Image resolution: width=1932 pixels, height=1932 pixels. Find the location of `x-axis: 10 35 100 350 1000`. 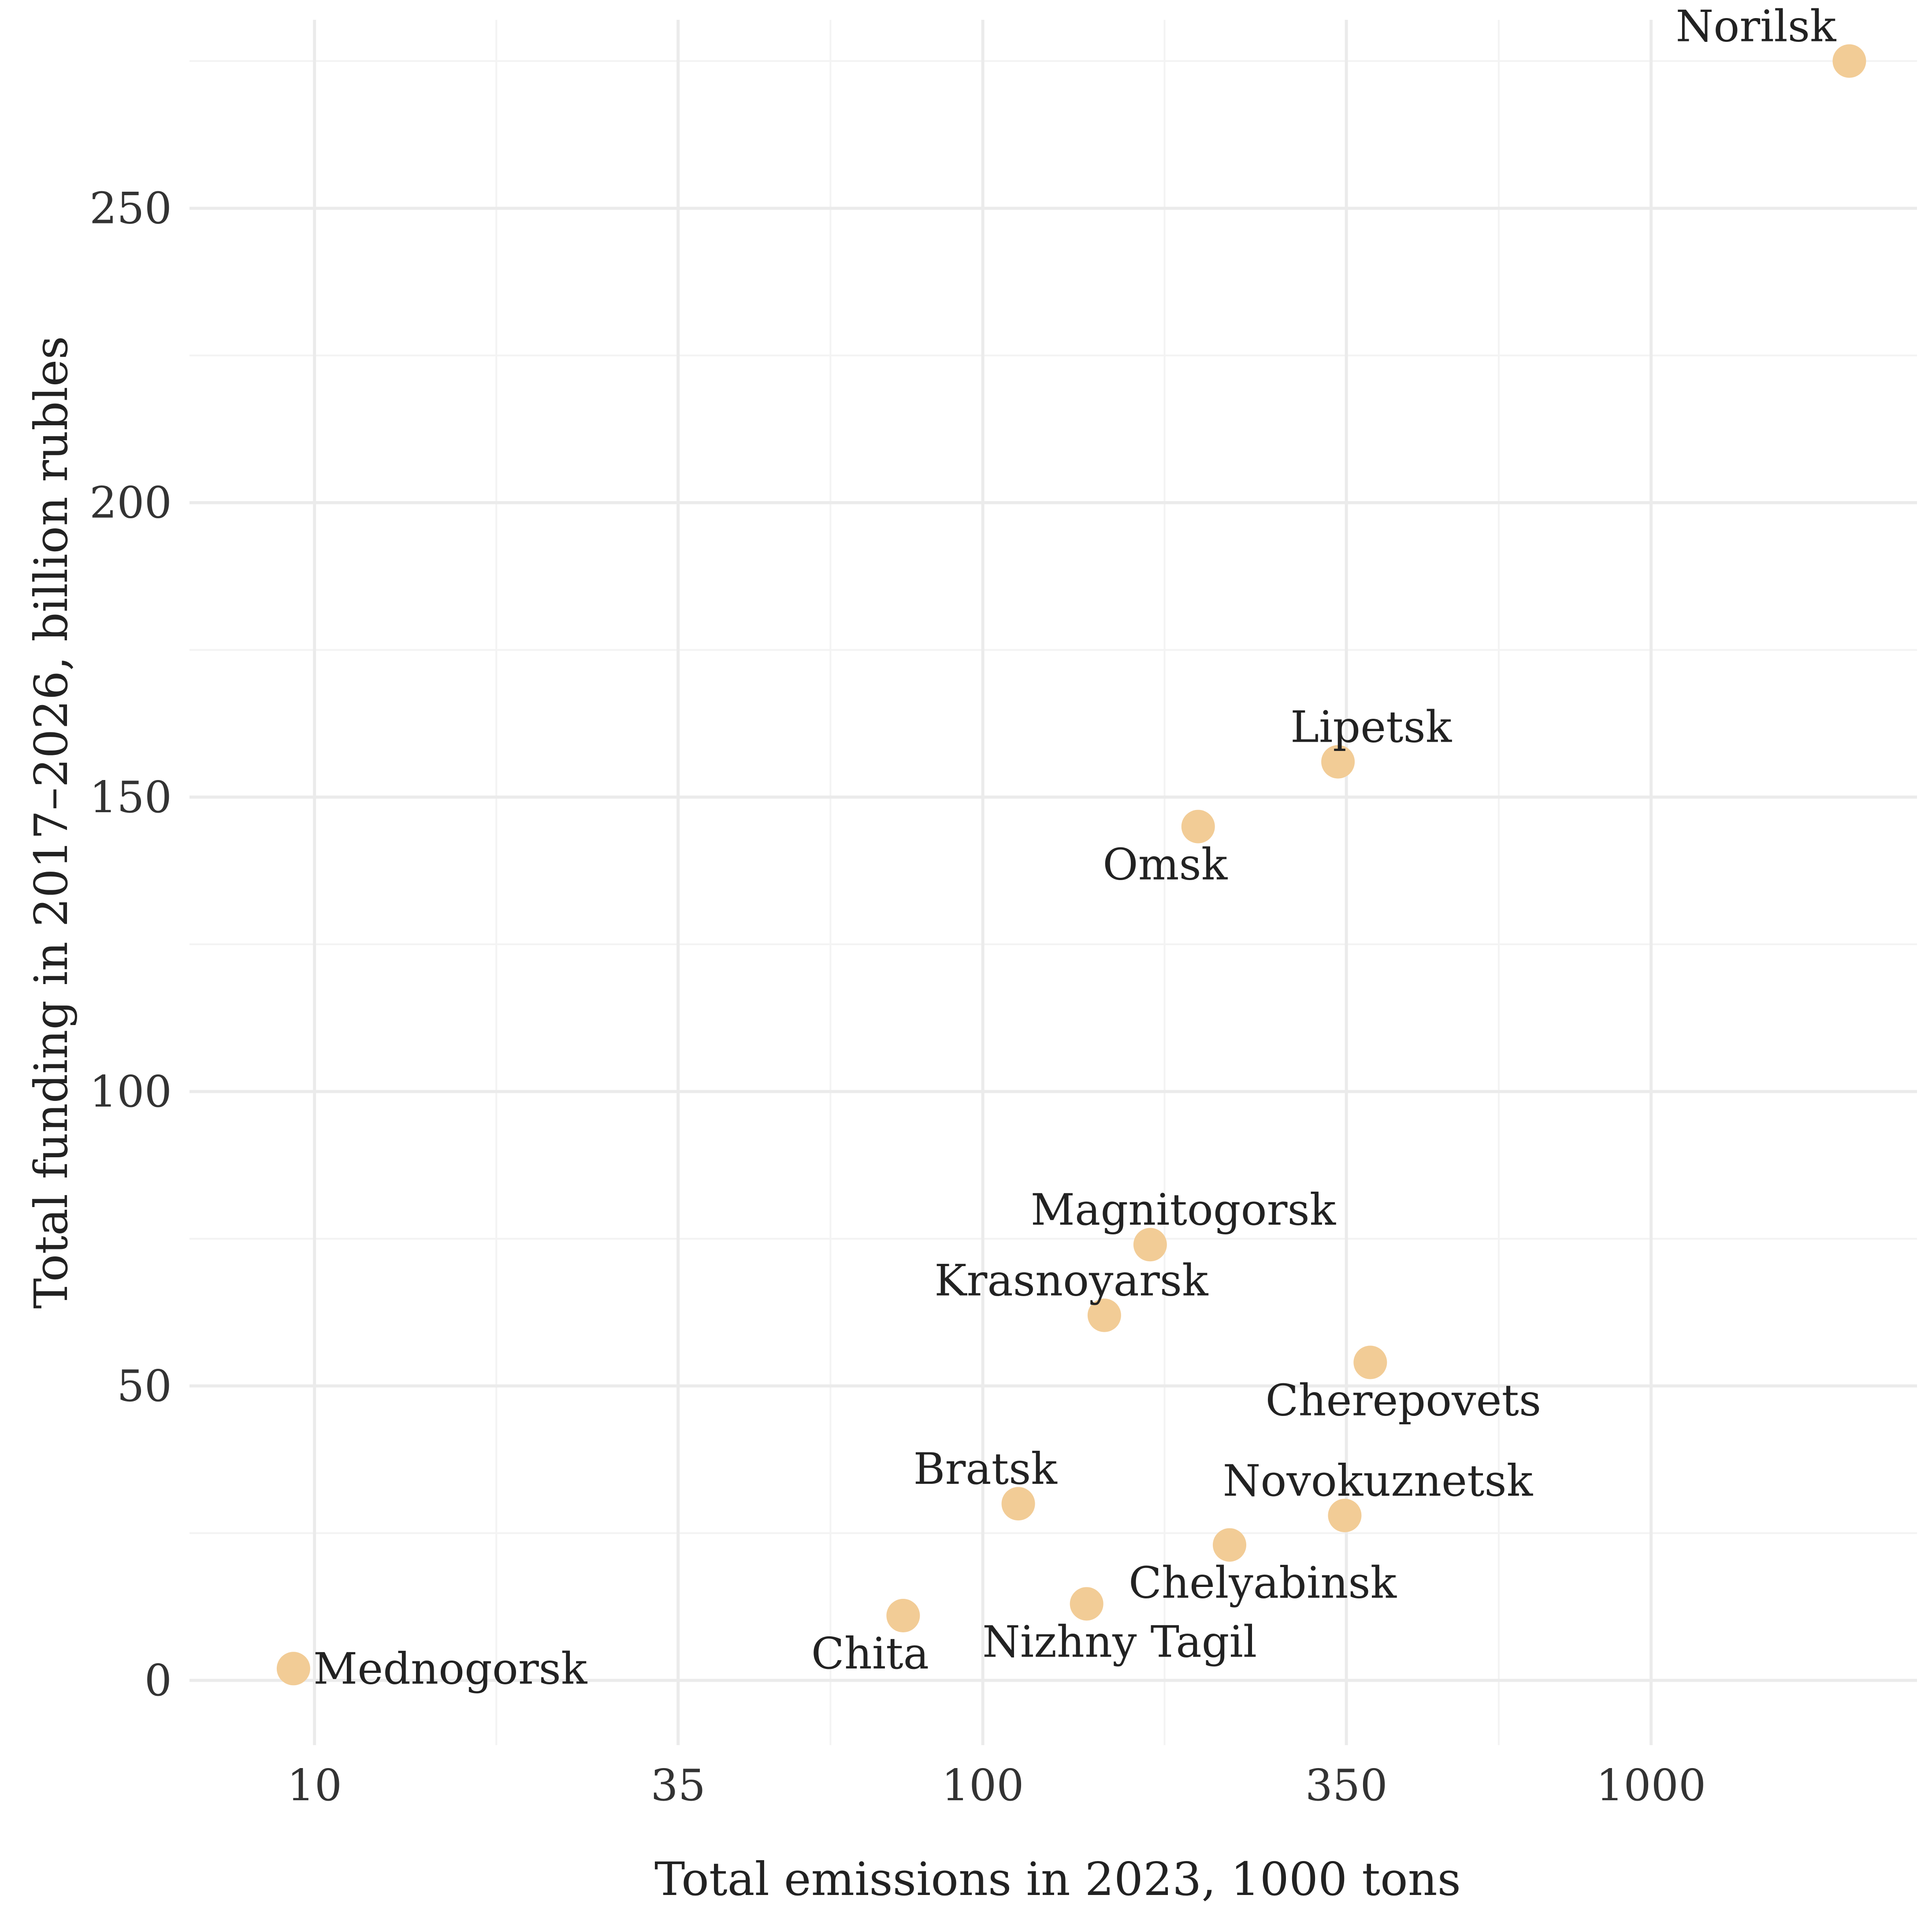

x-axis: 10 35 100 350 1000 is located at coordinates (996, 1786).